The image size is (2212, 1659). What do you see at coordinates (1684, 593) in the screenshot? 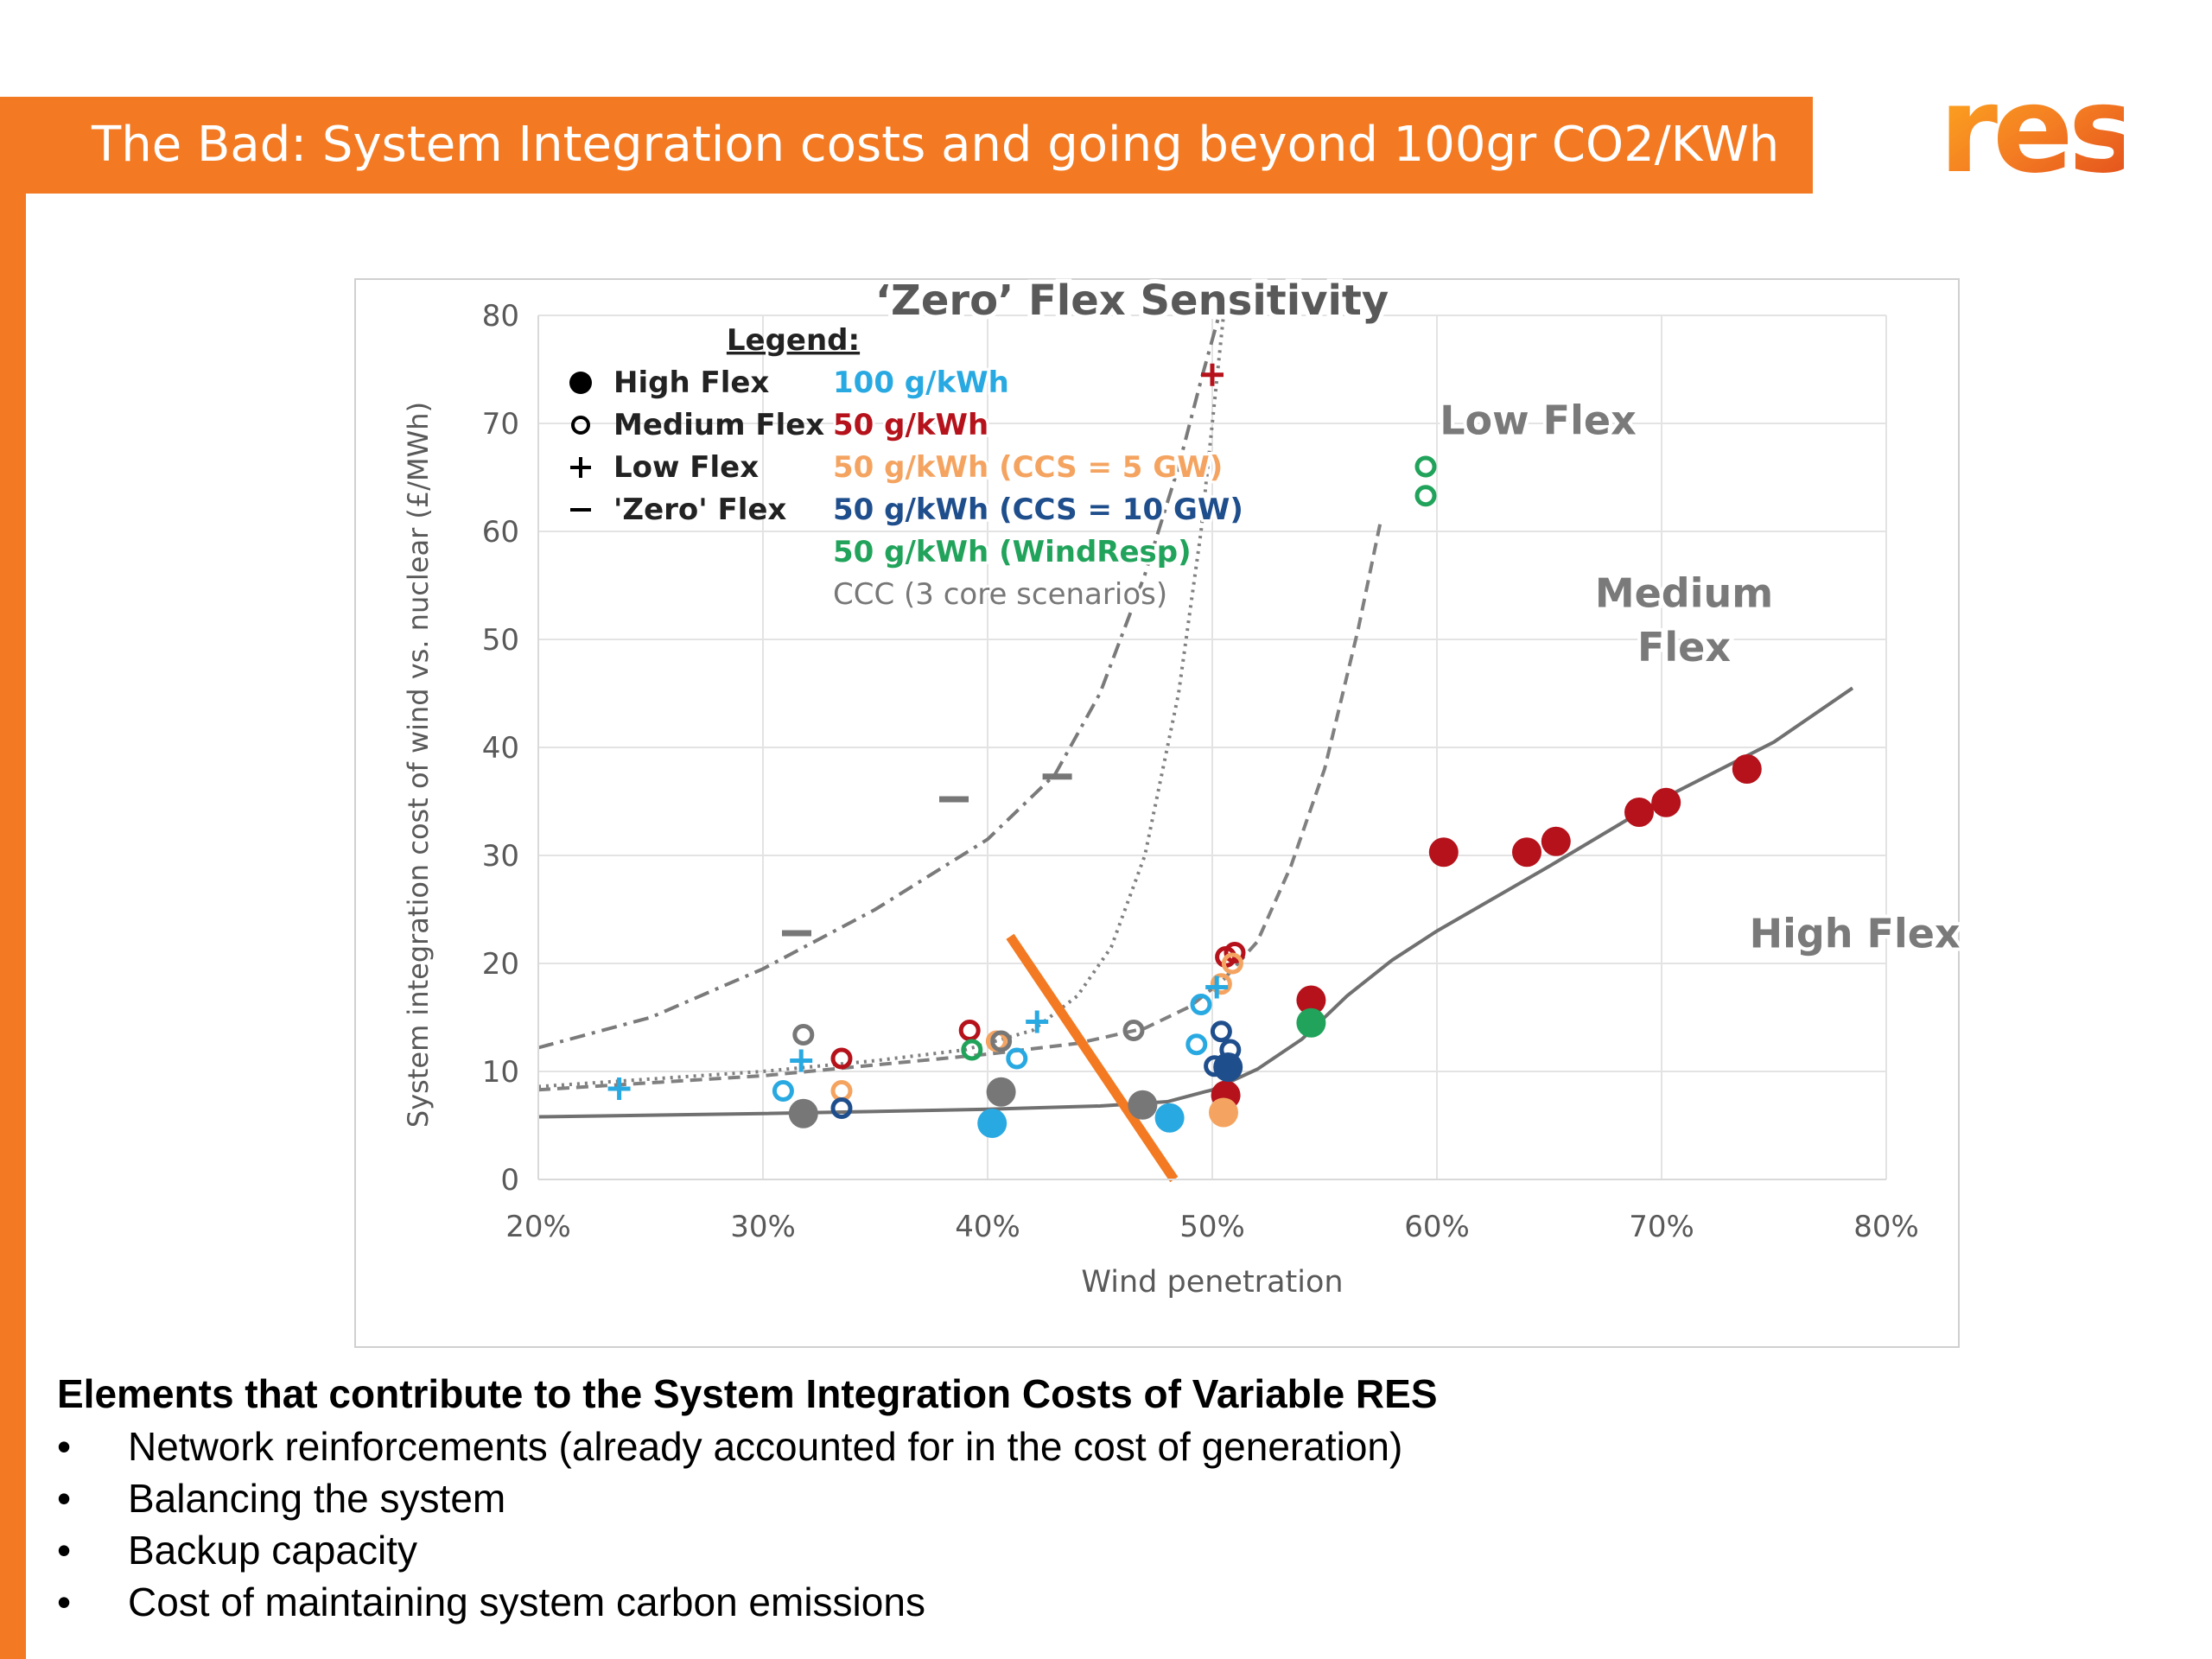
I see `curve-label: Medium` at bounding box center [1684, 593].